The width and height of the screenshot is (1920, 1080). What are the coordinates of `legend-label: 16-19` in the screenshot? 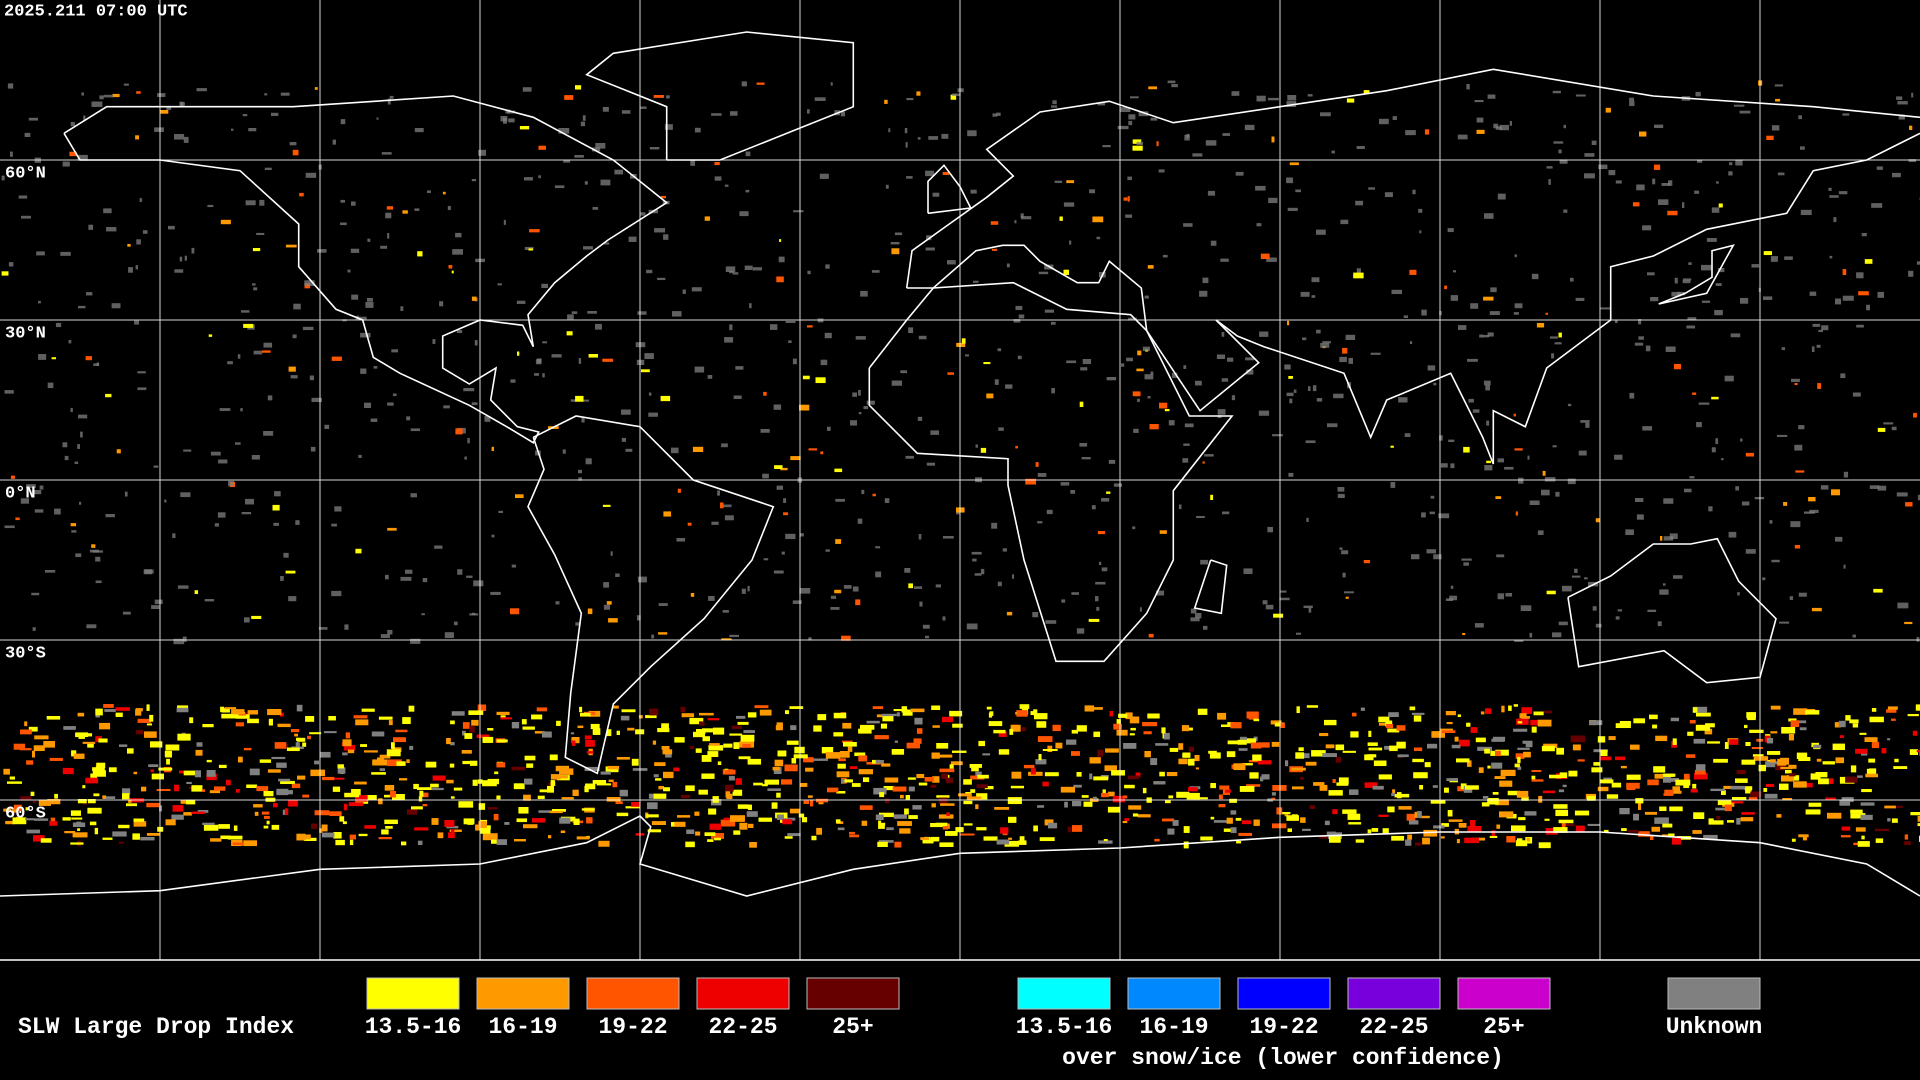 It's located at (1173, 1027).